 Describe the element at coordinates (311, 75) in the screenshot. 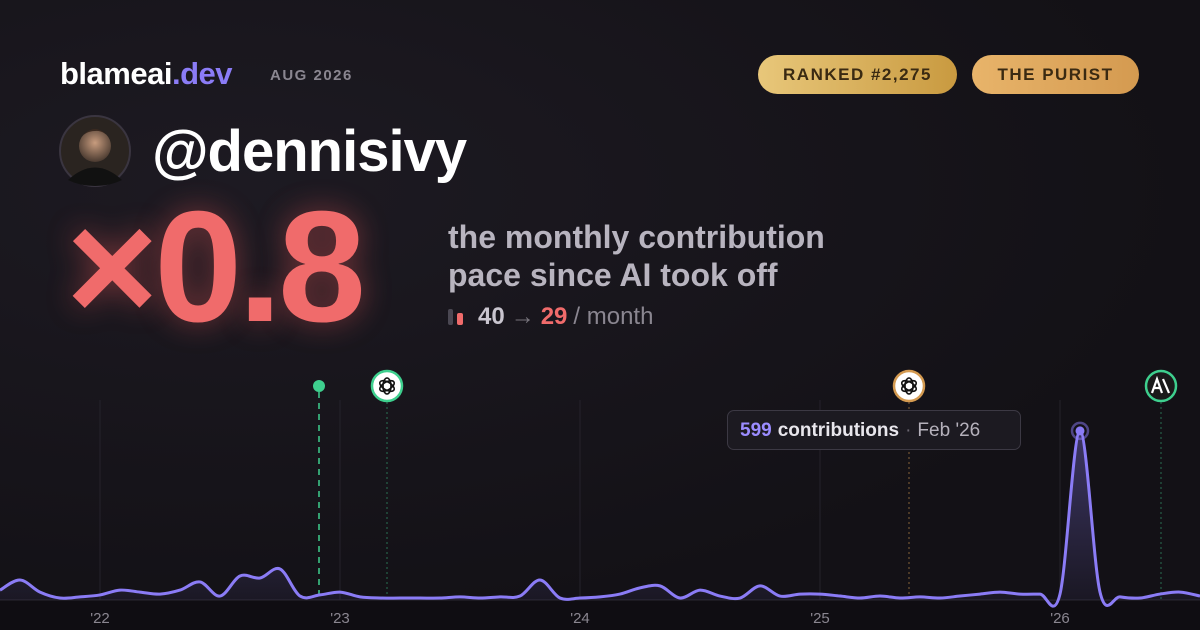

I see `period: AUG 2026` at that location.